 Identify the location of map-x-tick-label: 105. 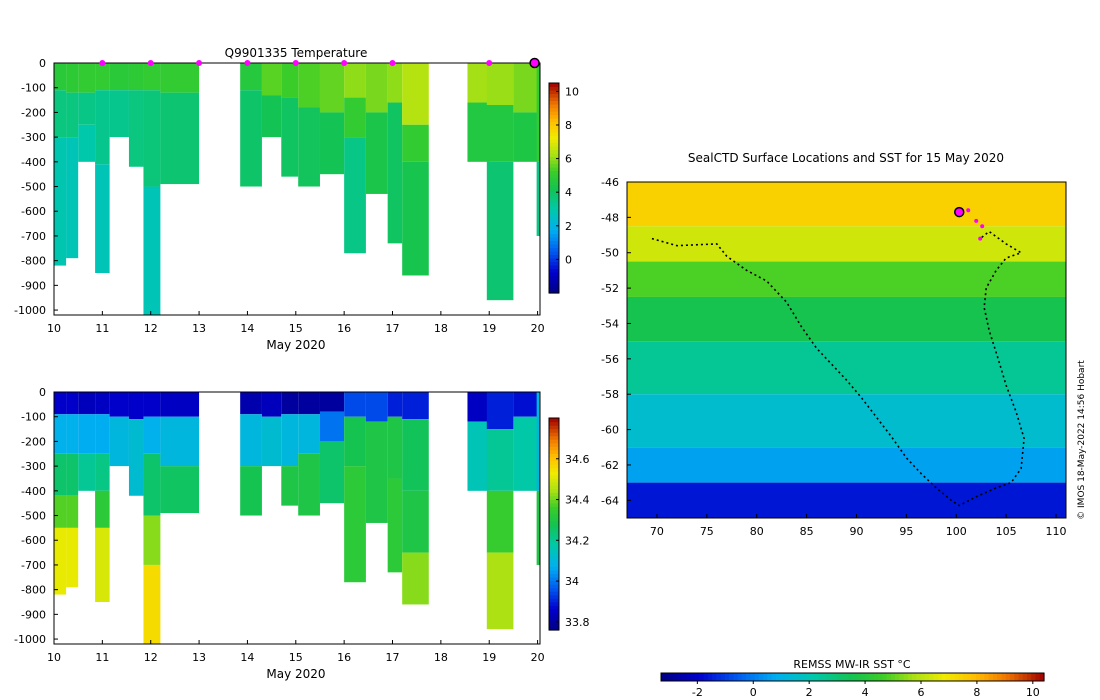
(1006, 531).